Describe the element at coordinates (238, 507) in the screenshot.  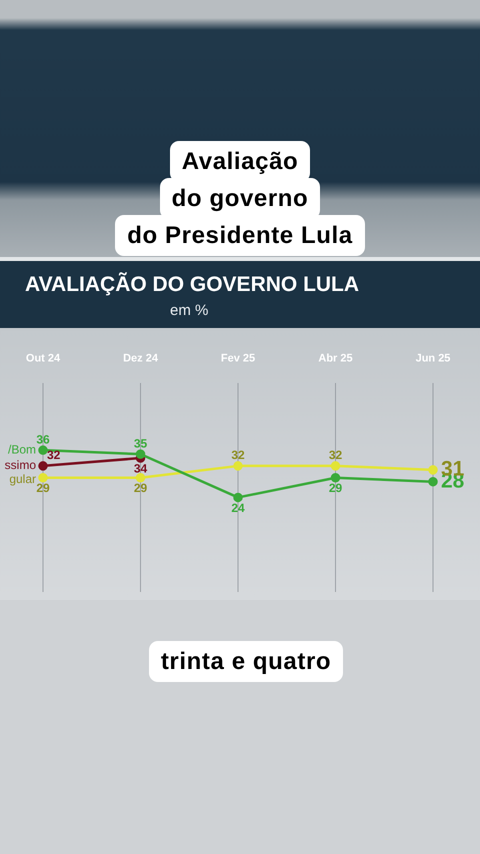
I see `data-label: 24` at that location.